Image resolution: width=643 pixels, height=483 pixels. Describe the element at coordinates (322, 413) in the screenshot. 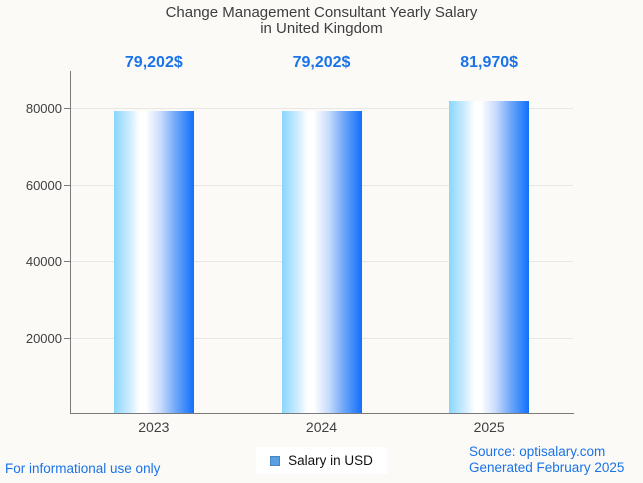

I see `x-axis-line` at that location.